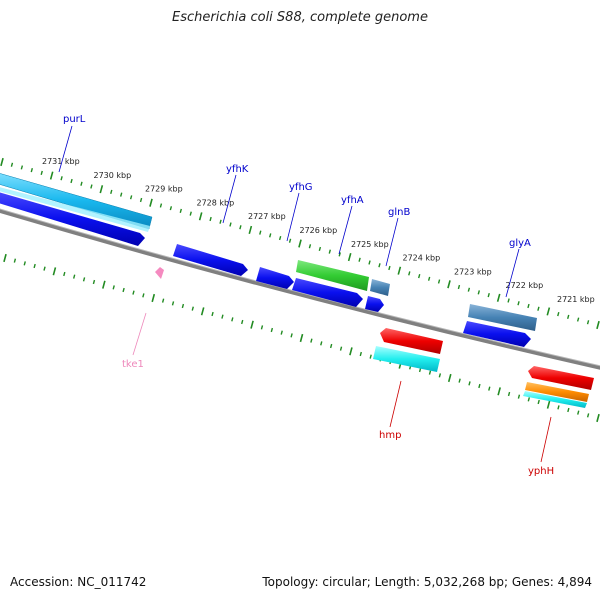 This screenshot has height=600, width=600. What do you see at coordinates (520, 243) in the screenshot?
I see `gene-label-glyA: glyA` at bounding box center [520, 243].